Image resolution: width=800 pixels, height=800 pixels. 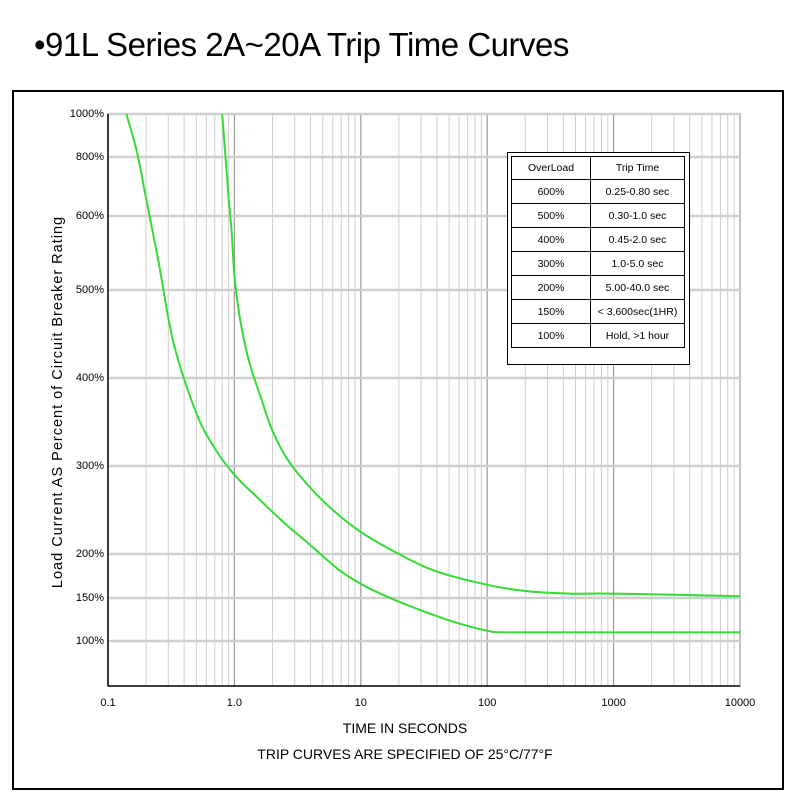 What do you see at coordinates (89, 216) in the screenshot?
I see `y-tick-label: 600%` at bounding box center [89, 216].